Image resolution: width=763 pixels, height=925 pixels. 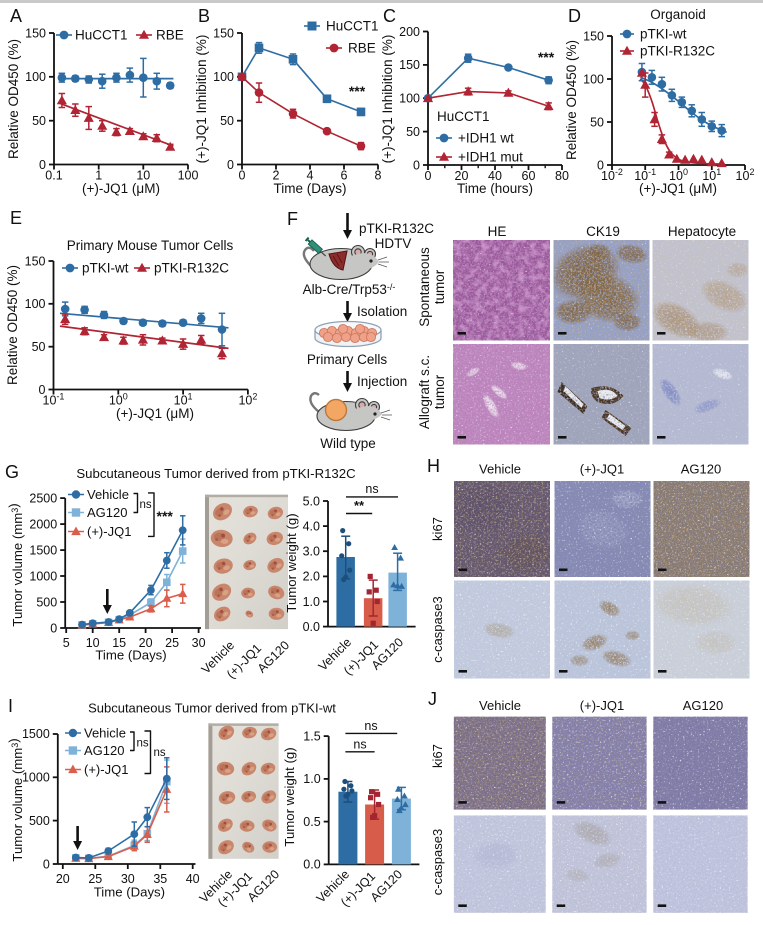 What do you see at coordinates (433, 466) in the screenshot?
I see `svg-text: H` at bounding box center [433, 466].